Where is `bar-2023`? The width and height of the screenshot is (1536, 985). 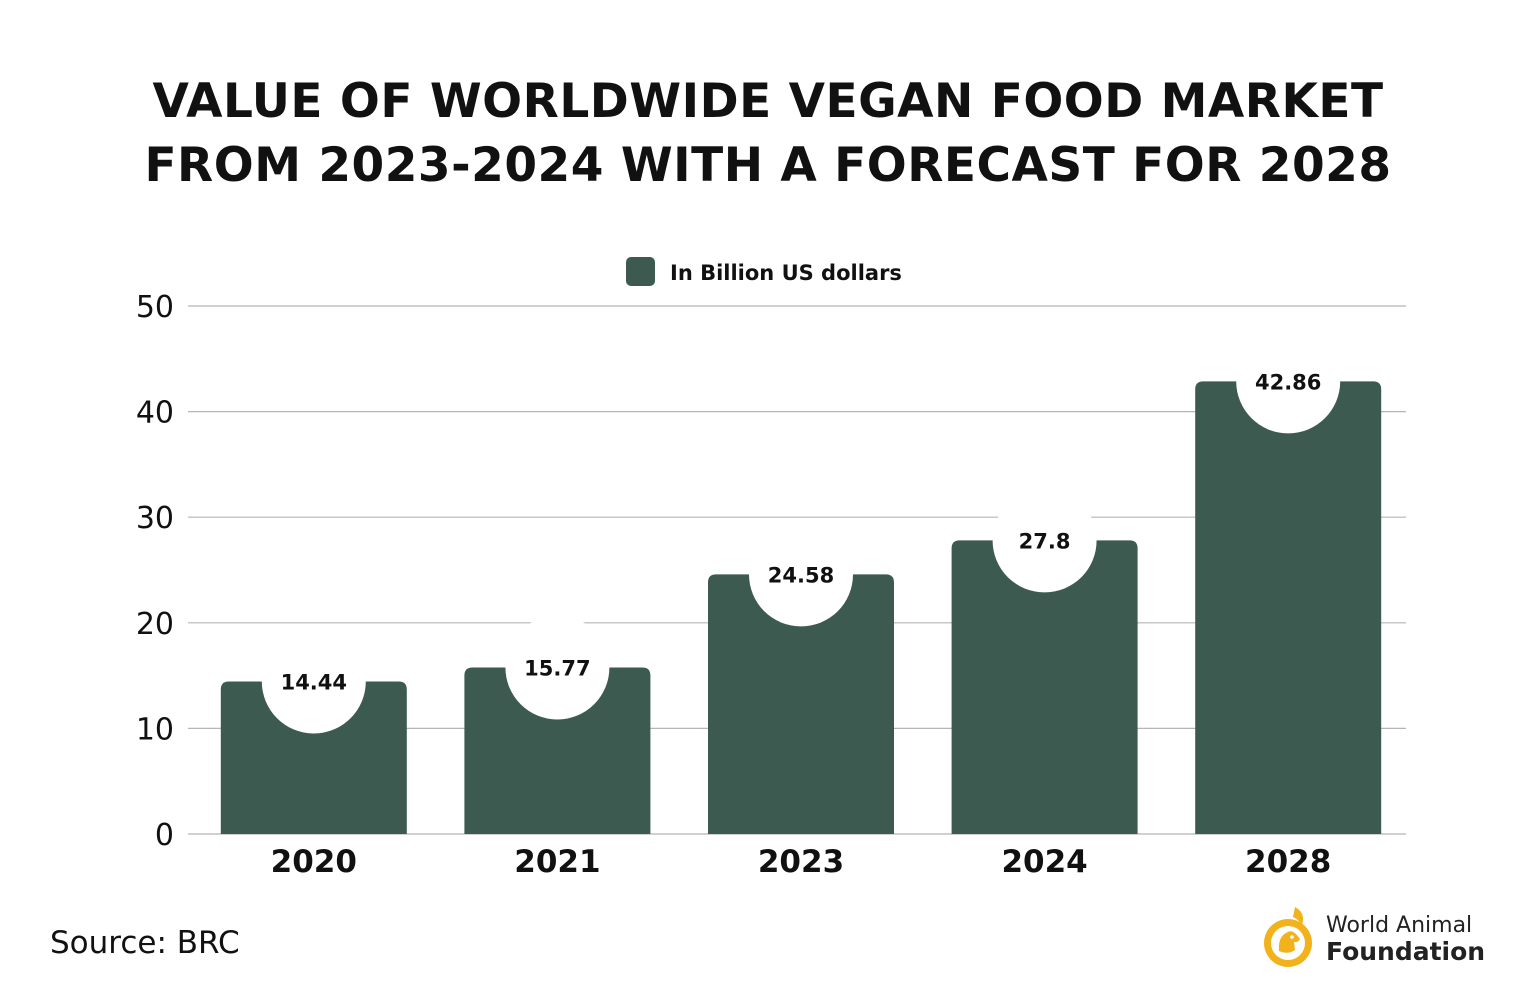
bar-2023 is located at coordinates (801, 704).